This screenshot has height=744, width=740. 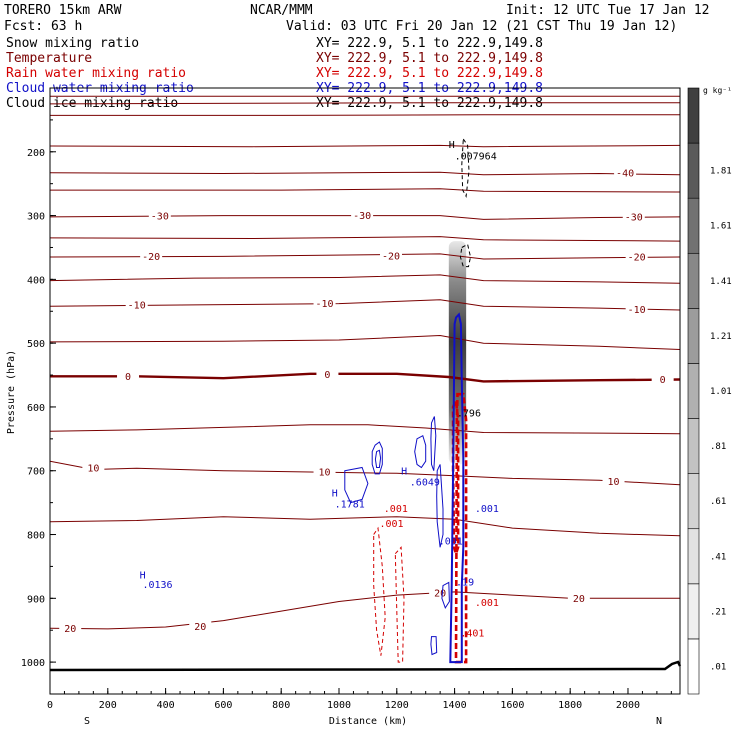 I want to click on forecast-hour: Fcst: 63 h, so click(x=43, y=26).